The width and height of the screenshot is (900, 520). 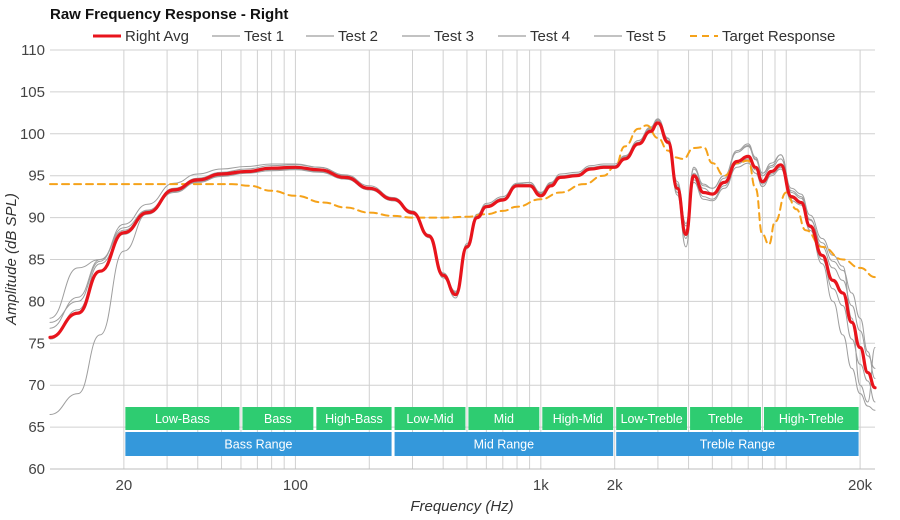 I want to click on legend-label-target-response: Target Response, so click(x=778, y=36).